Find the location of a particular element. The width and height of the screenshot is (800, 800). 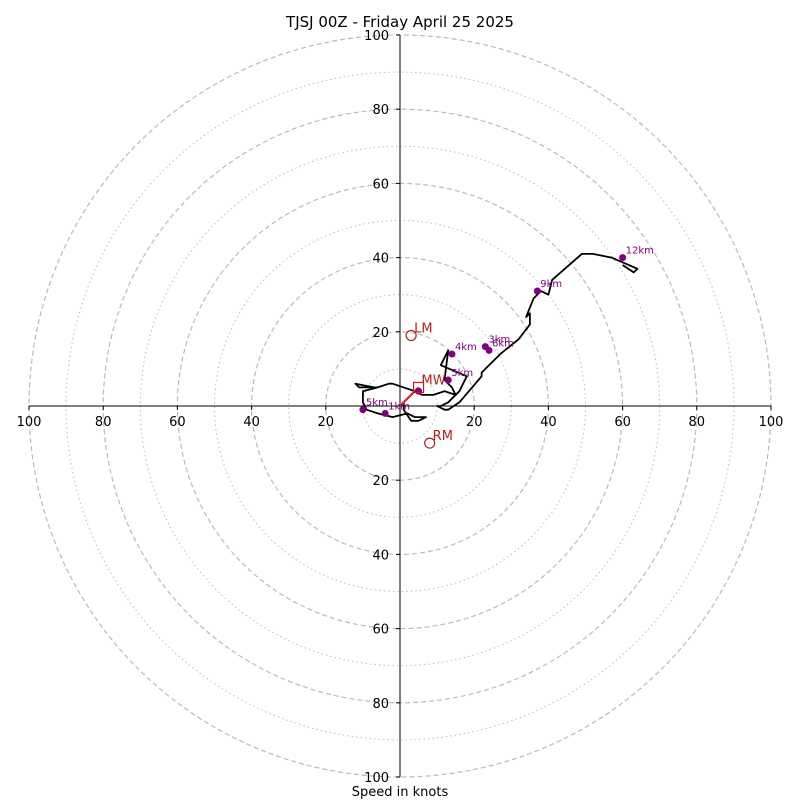

height-label: 9km is located at coordinates (551, 284).